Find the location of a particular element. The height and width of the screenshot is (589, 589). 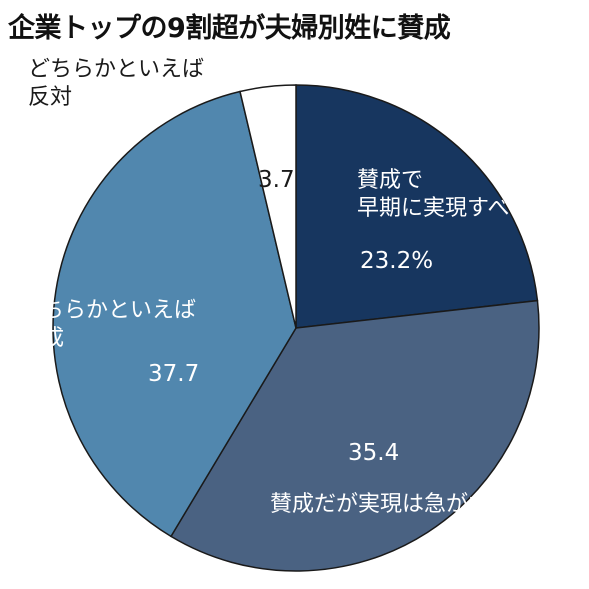

slice-label: 賛成だが実現は急がない is located at coordinates (391, 504).